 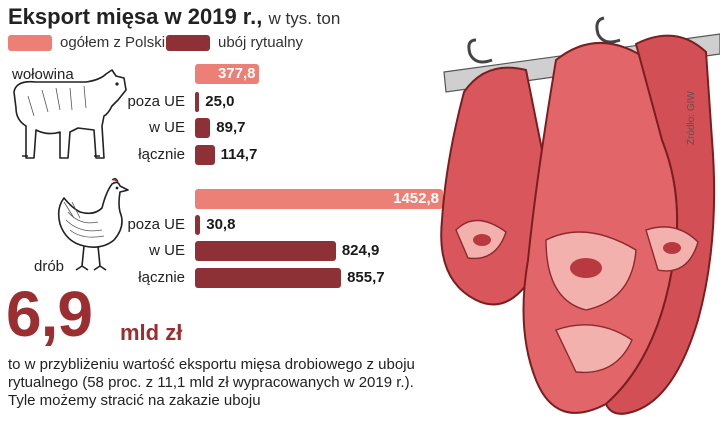 What do you see at coordinates (691, 118) in the screenshot?
I see `source-note: Źródło: GIW` at bounding box center [691, 118].